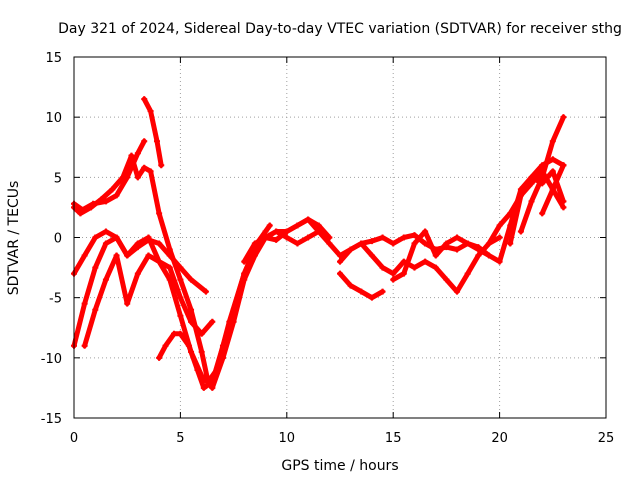 This screenshot has width=640, height=480. Describe the element at coordinates (606, 438) in the screenshot. I see `x-tick-label: 25` at that location.